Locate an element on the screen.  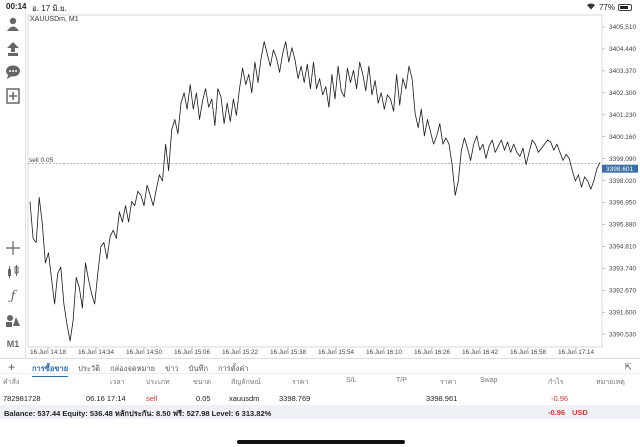
time-tick-label: 16 Jun 15:54 is located at coordinates (336, 352).